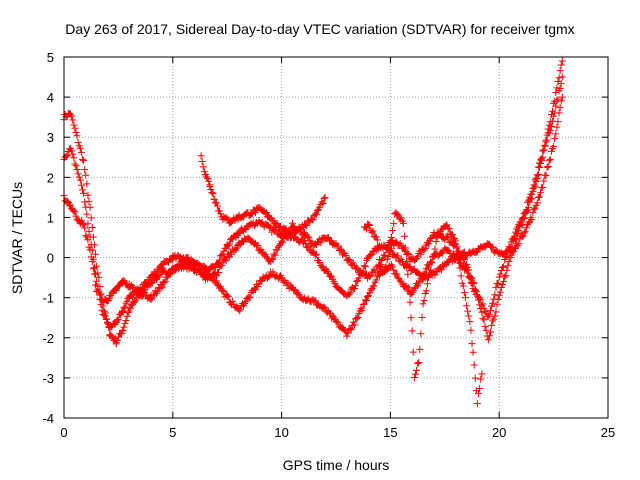  What do you see at coordinates (50, 177) in the screenshot?
I see `y-tick-label: 2` at bounding box center [50, 177].